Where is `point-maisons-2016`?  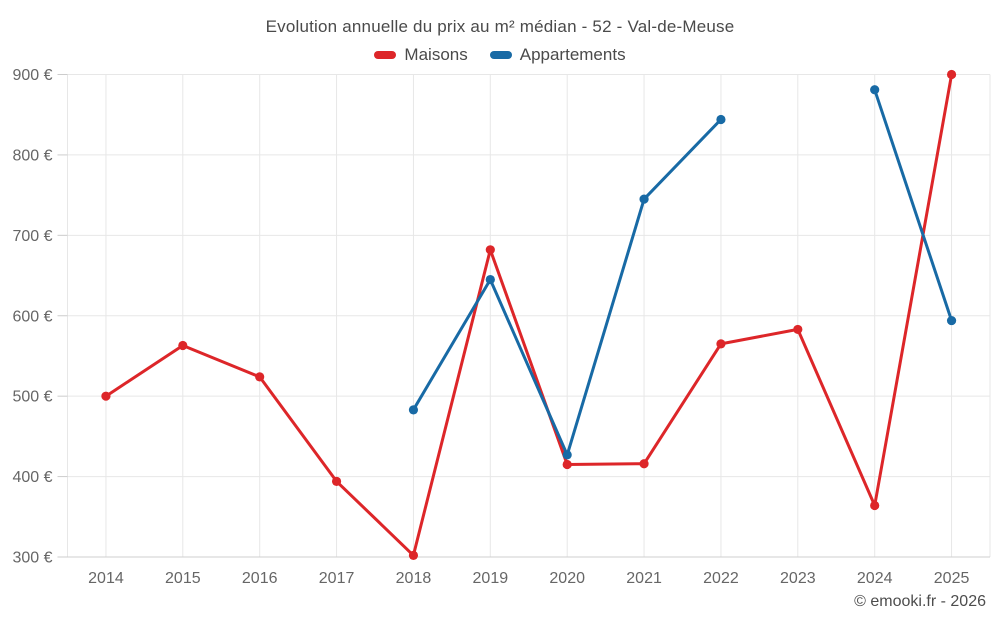 point-maisons-2016 is located at coordinates (260, 377).